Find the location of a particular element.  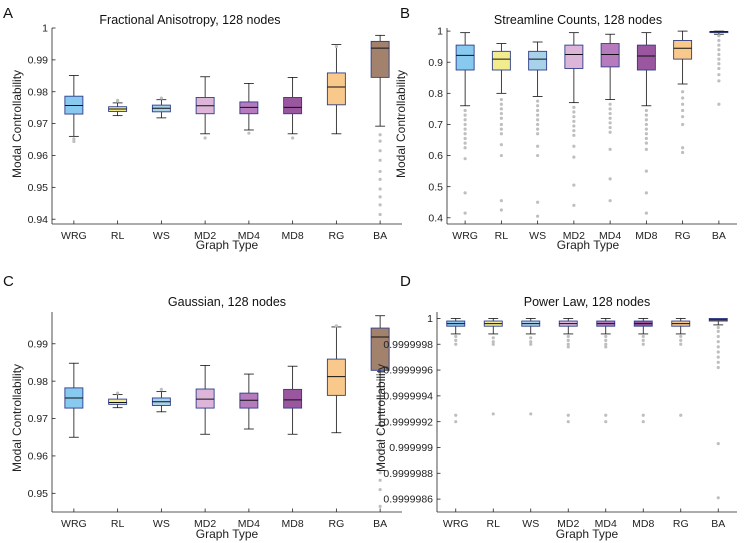

panel-b-xlabel: Graph Type is located at coordinates (588, 245).